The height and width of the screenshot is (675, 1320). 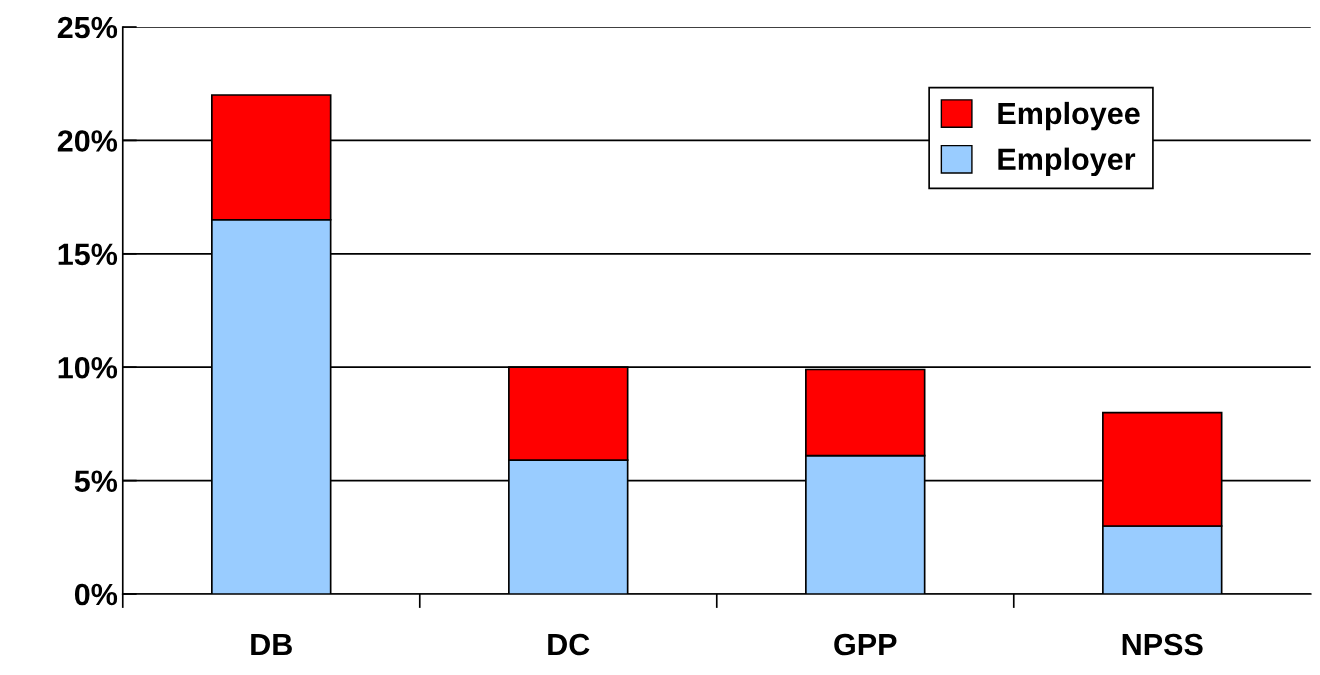 I want to click on legend-label: Employer, so click(x=1067, y=162).